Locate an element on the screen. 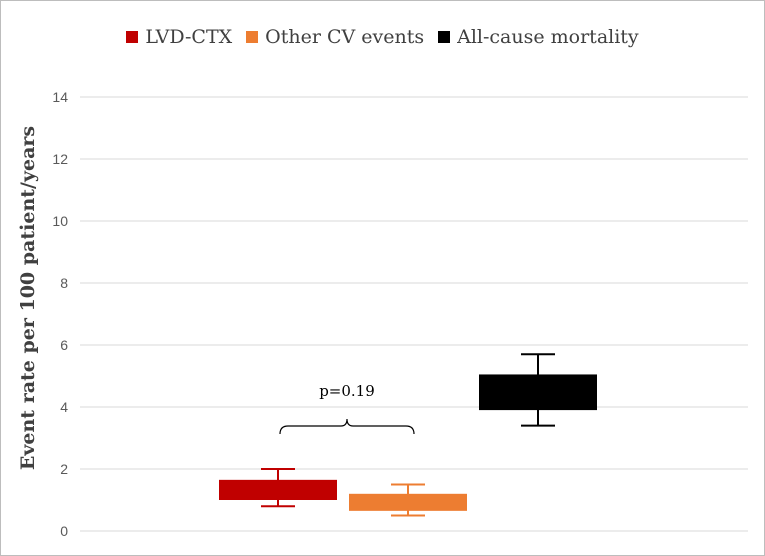 This screenshot has width=765, height=556. legend-item-lvd-ctx: LVD-CTX is located at coordinates (179, 37).